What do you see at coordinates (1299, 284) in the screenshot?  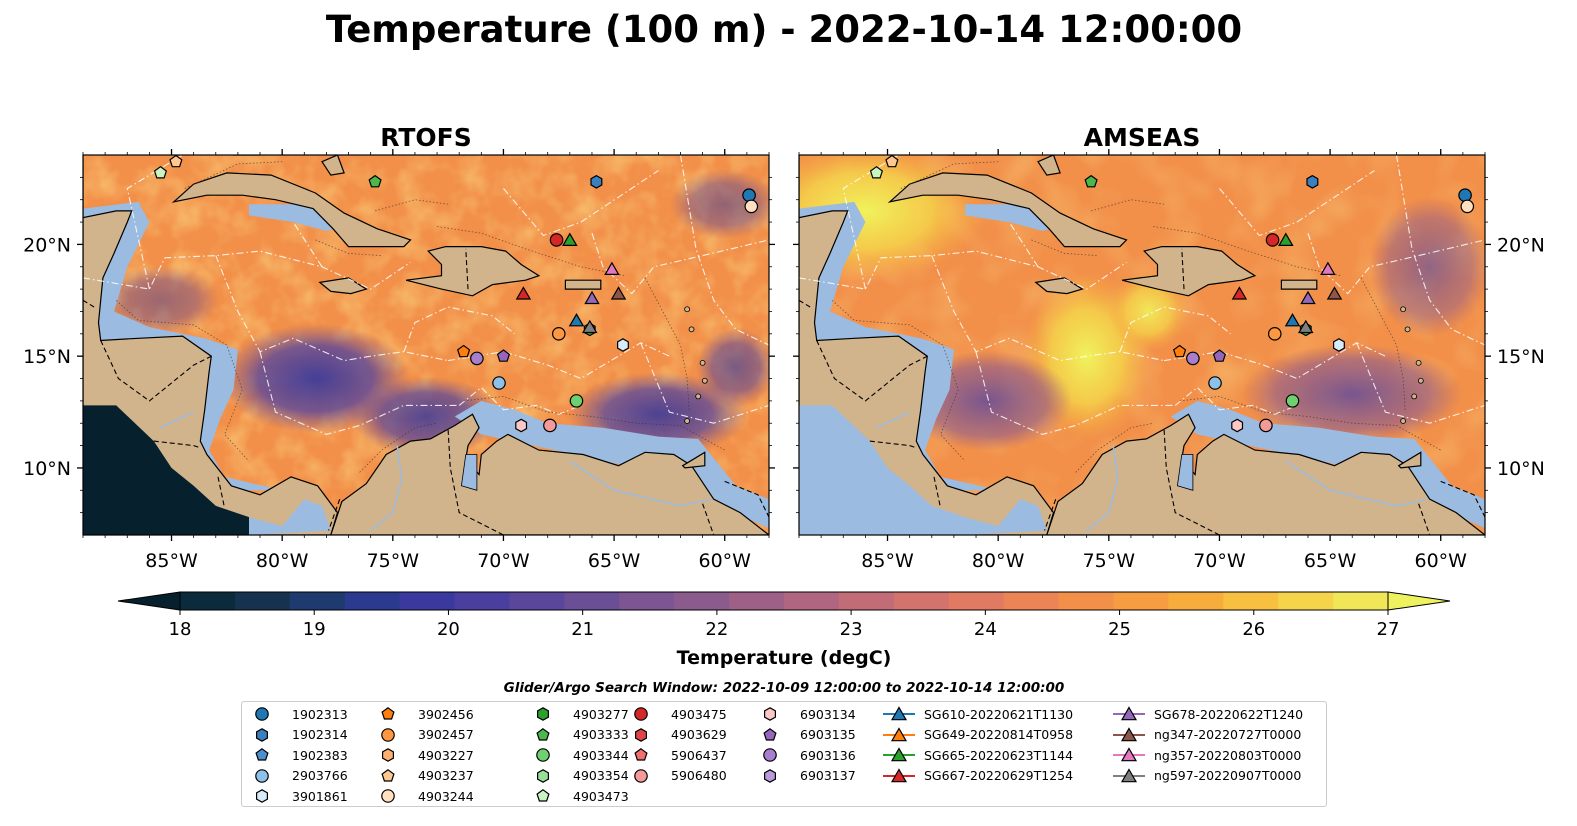 I see `land-puerto-rico` at bounding box center [1299, 284].